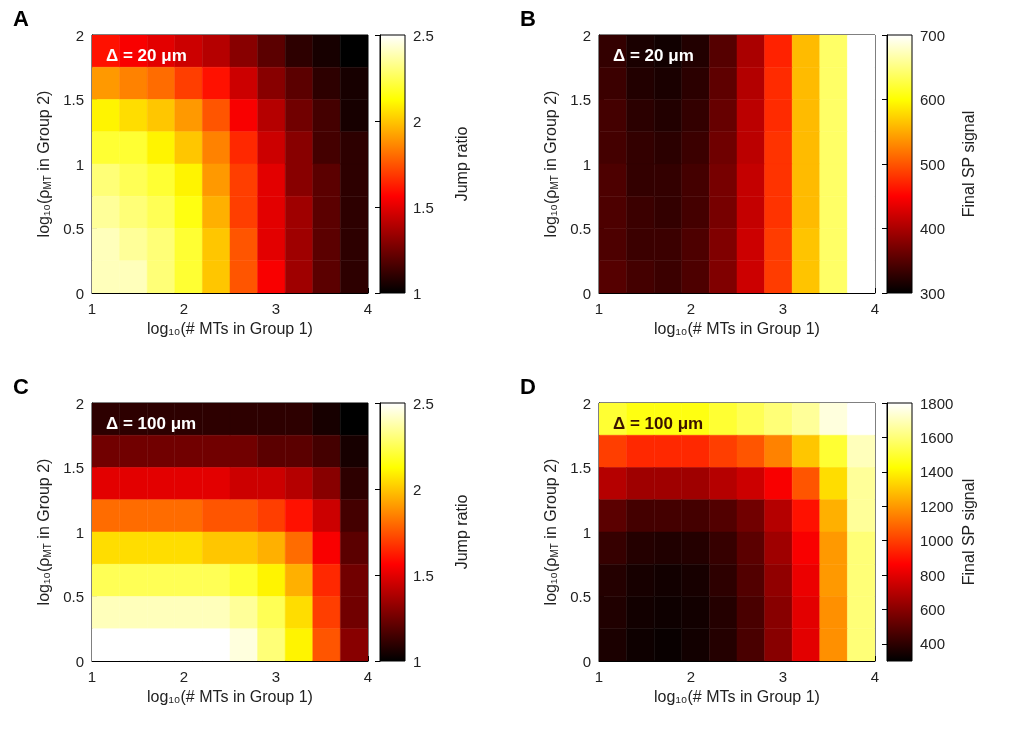  I want to click on color-bar-label: 700, so click(933, 35).